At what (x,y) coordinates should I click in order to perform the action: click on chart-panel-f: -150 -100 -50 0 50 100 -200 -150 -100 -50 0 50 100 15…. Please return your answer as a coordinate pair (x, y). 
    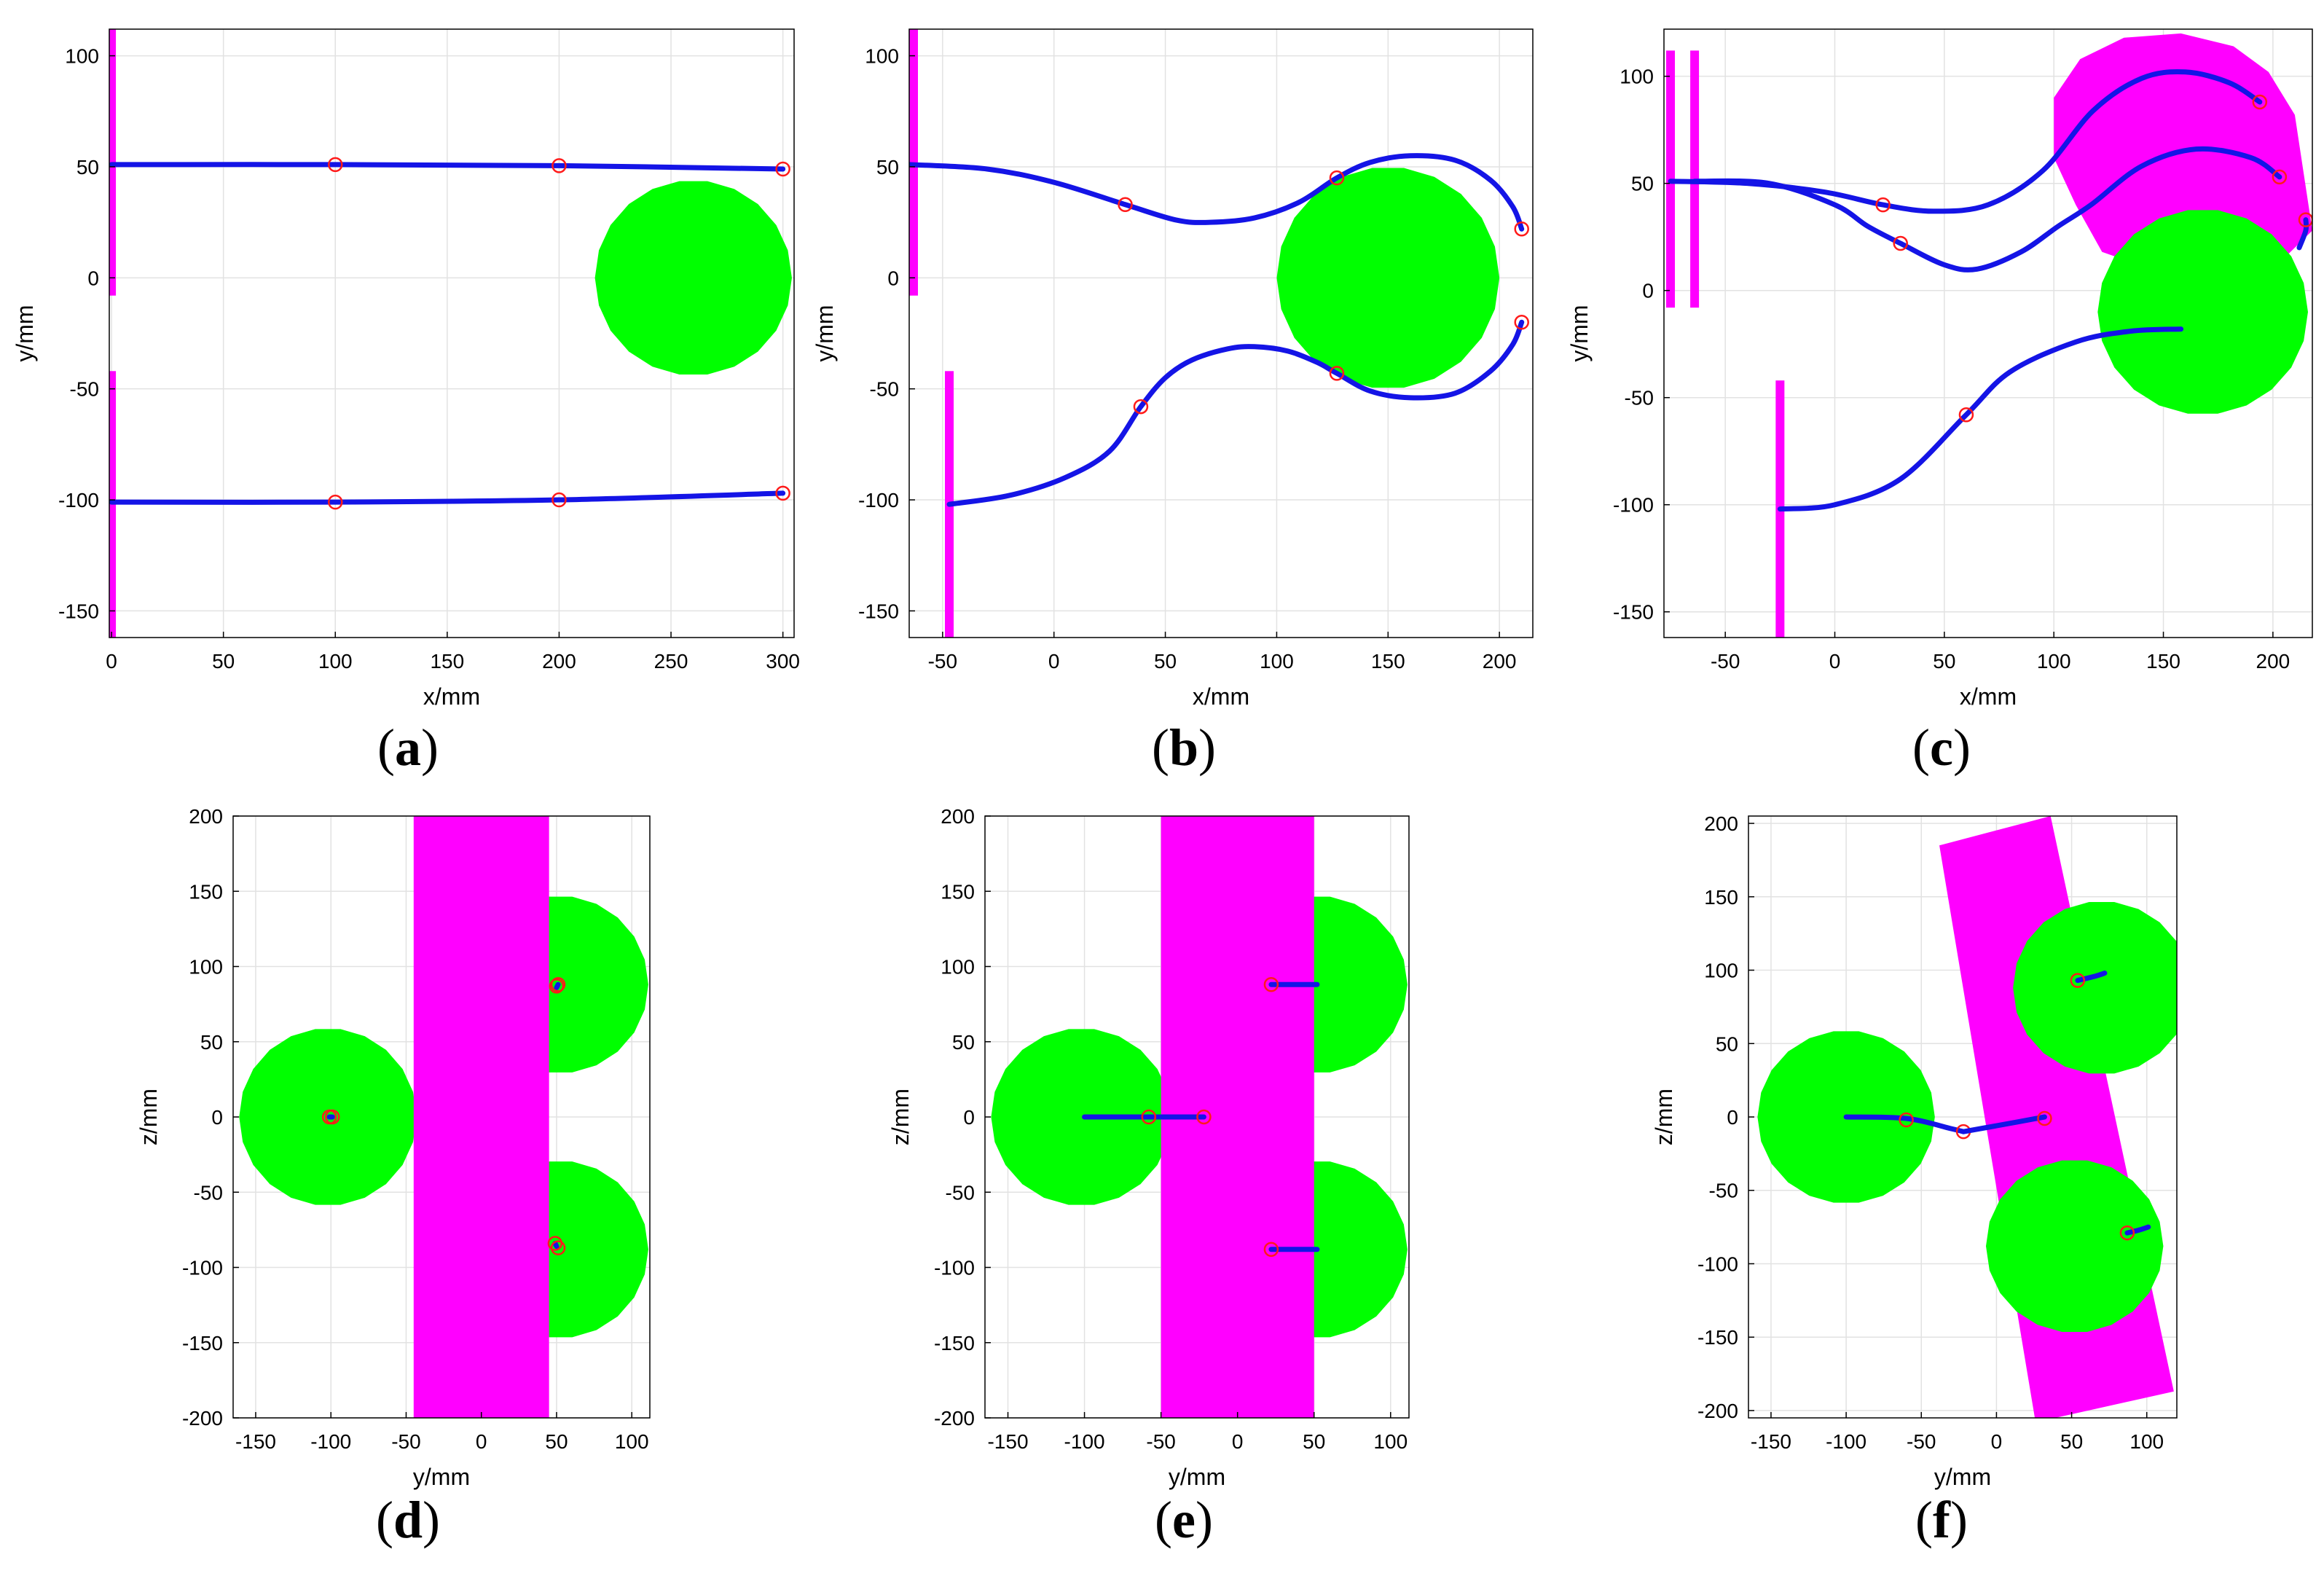
    Looking at the image, I should click on (1914, 1180).